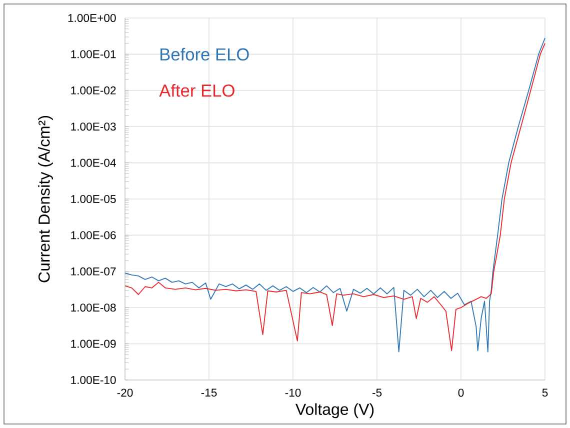  What do you see at coordinates (293, 392) in the screenshot?
I see `x-tick-label: -10` at bounding box center [293, 392].